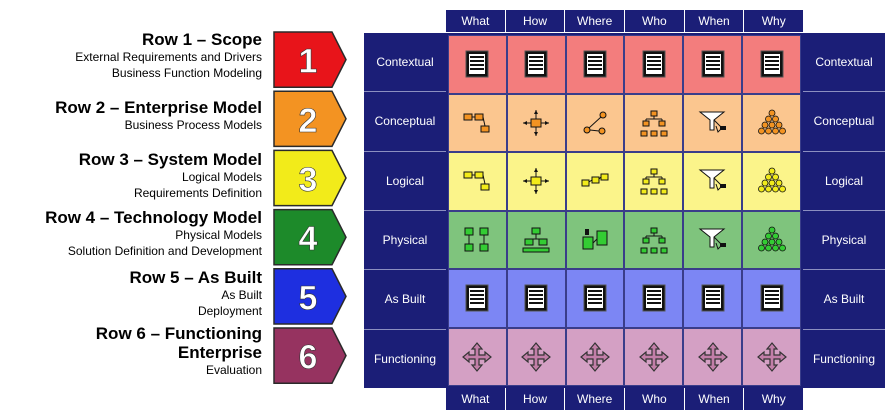  I want to click on row-subtitle: Business Function Modeling, so click(186, 73).